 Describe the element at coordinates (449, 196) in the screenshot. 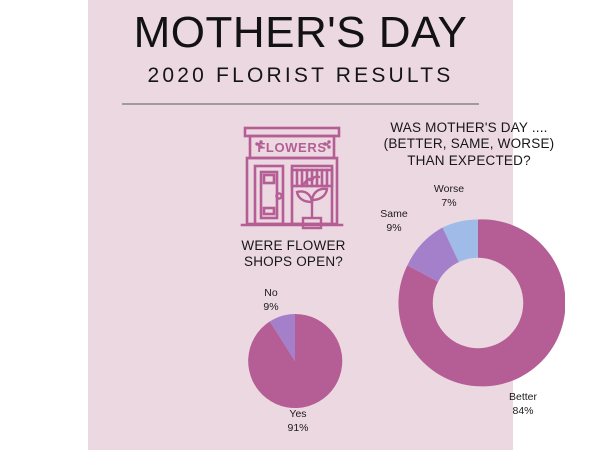

I see `donut-label-worse: Worse 7%` at that location.